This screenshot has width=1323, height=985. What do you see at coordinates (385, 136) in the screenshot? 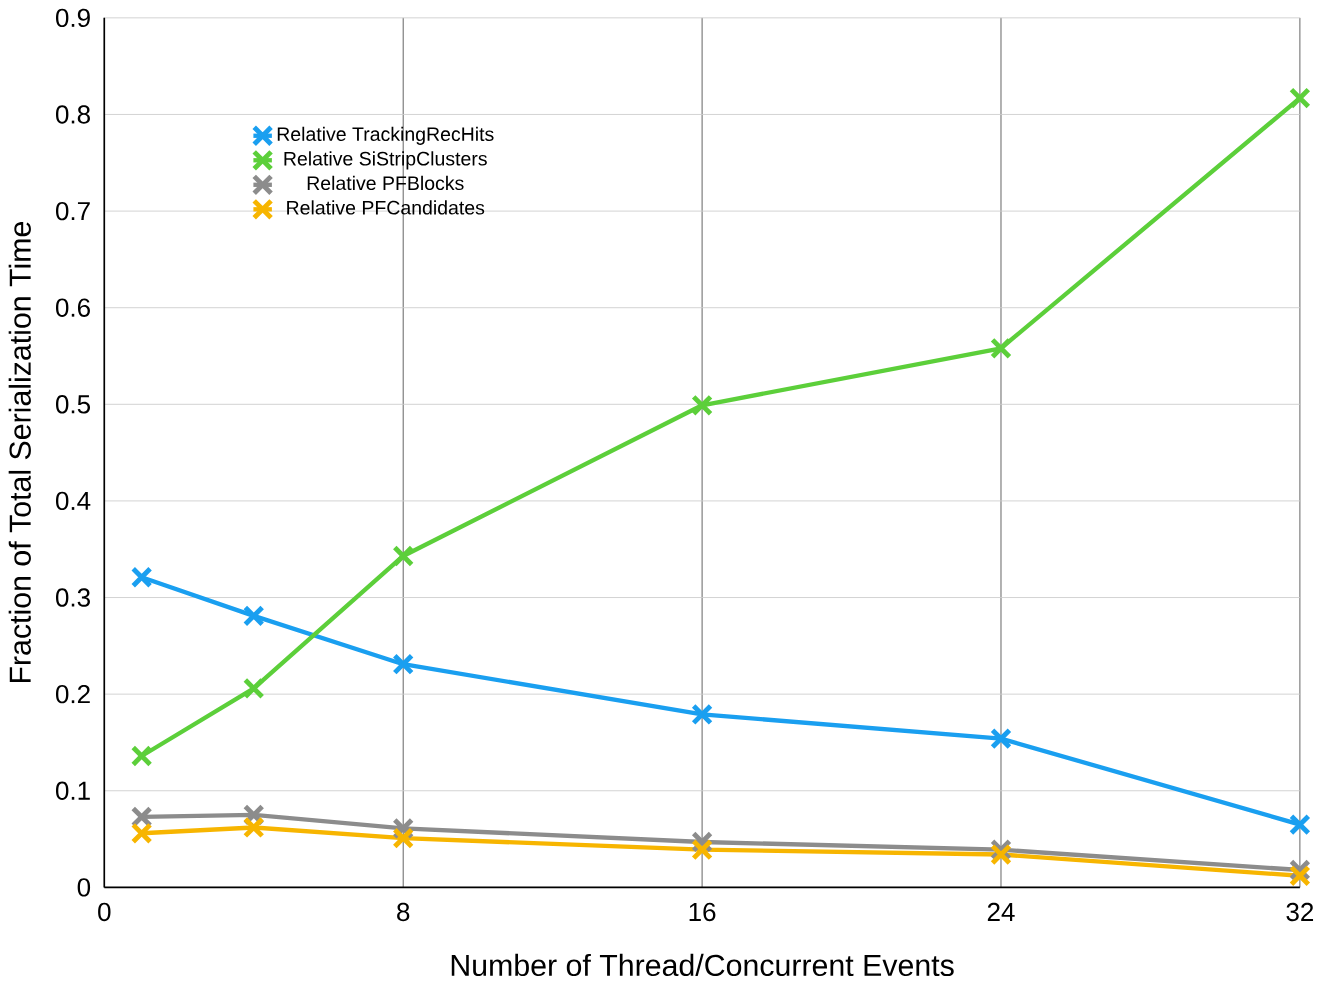
I see `legend-label: Relative TrackingRecHits` at bounding box center [385, 136].